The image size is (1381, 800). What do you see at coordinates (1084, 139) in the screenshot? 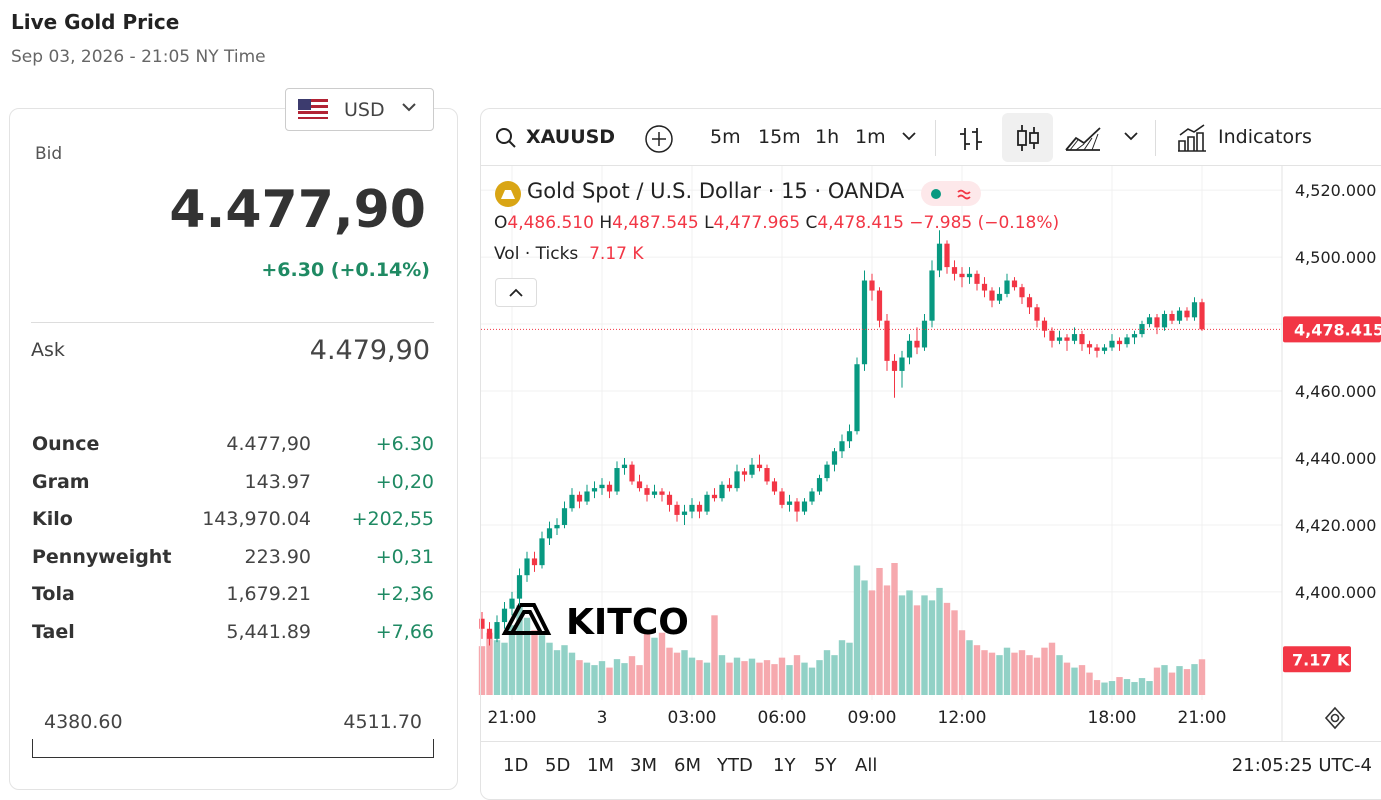
I see `area-icon` at bounding box center [1084, 139].